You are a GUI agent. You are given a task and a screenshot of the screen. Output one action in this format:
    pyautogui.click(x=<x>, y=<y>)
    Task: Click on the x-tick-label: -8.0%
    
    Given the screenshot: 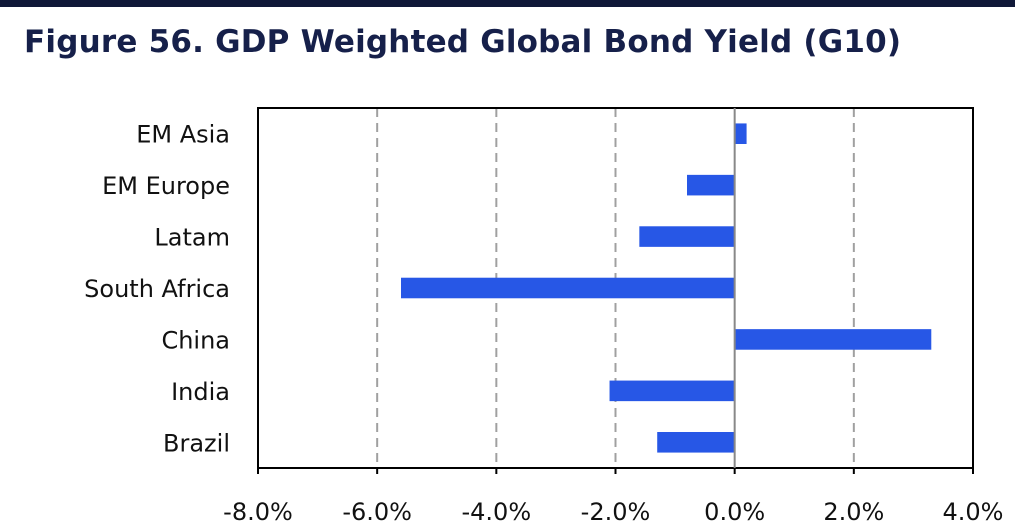 What is the action you would take?
    pyautogui.click(x=258, y=512)
    